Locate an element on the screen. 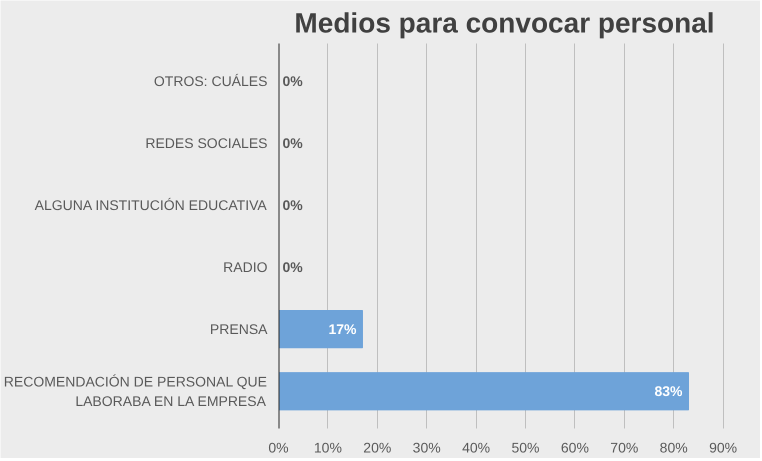 This screenshot has height=461, width=762. x-tick-label: 90% is located at coordinates (723, 448).